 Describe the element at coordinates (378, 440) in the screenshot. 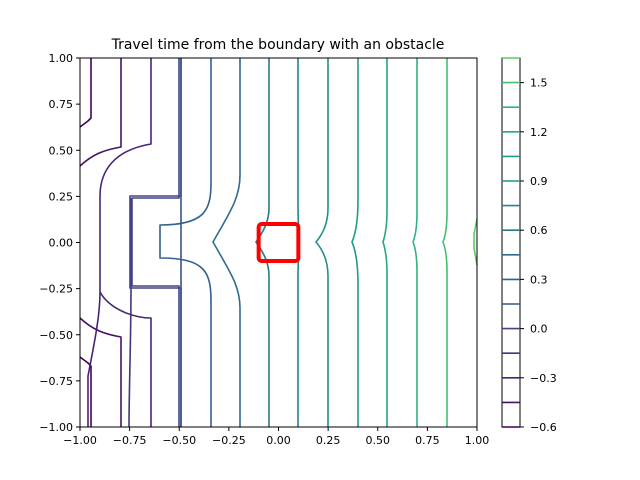

I see `x-tick-label: 0.50` at that location.